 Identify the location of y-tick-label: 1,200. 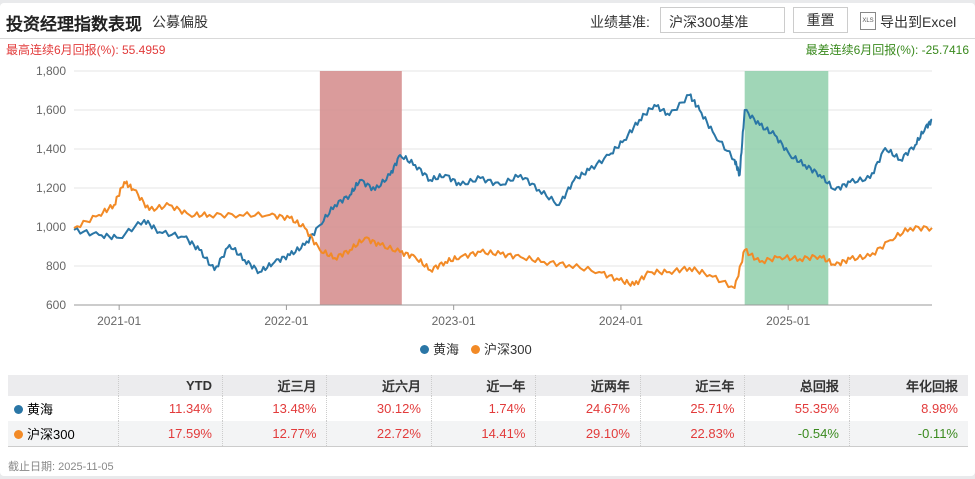
(51, 188).